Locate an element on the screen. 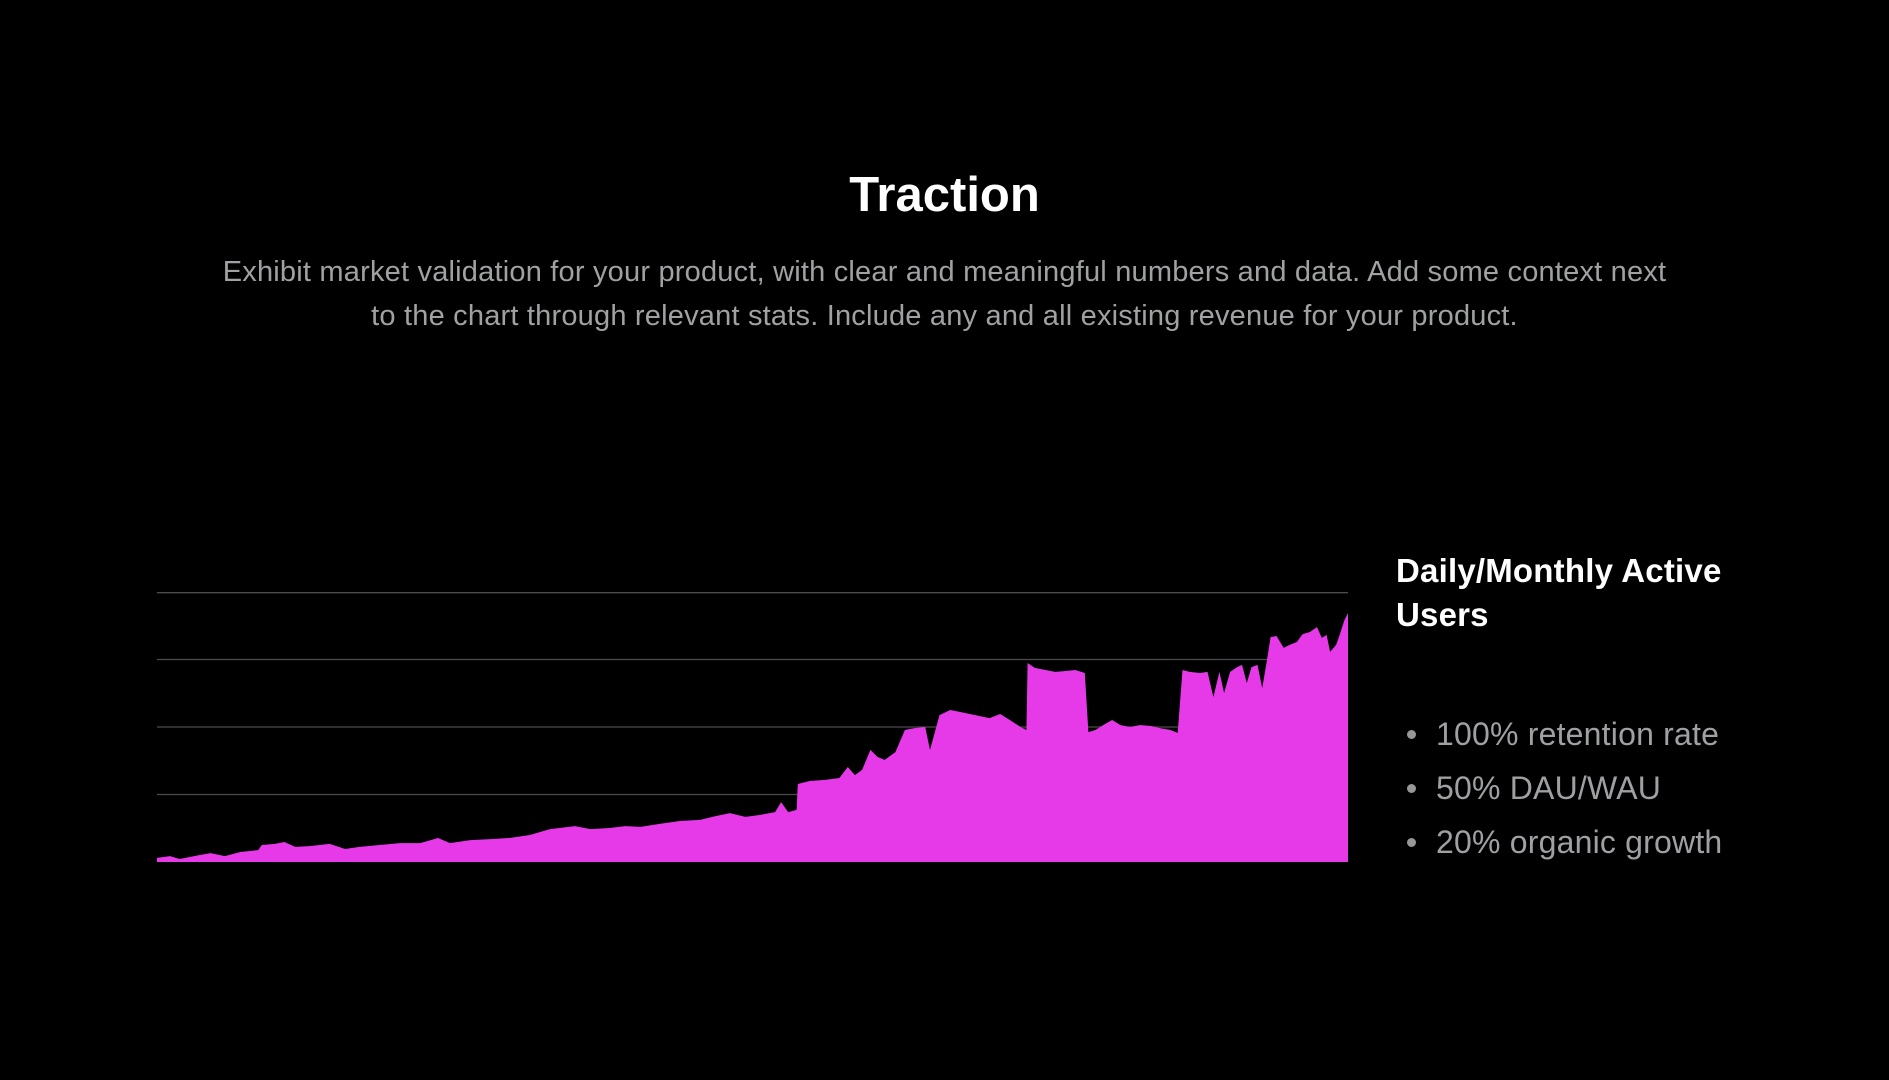 This screenshot has height=1080, width=1889. list-item: 100% retention rate is located at coordinates (1564, 734).